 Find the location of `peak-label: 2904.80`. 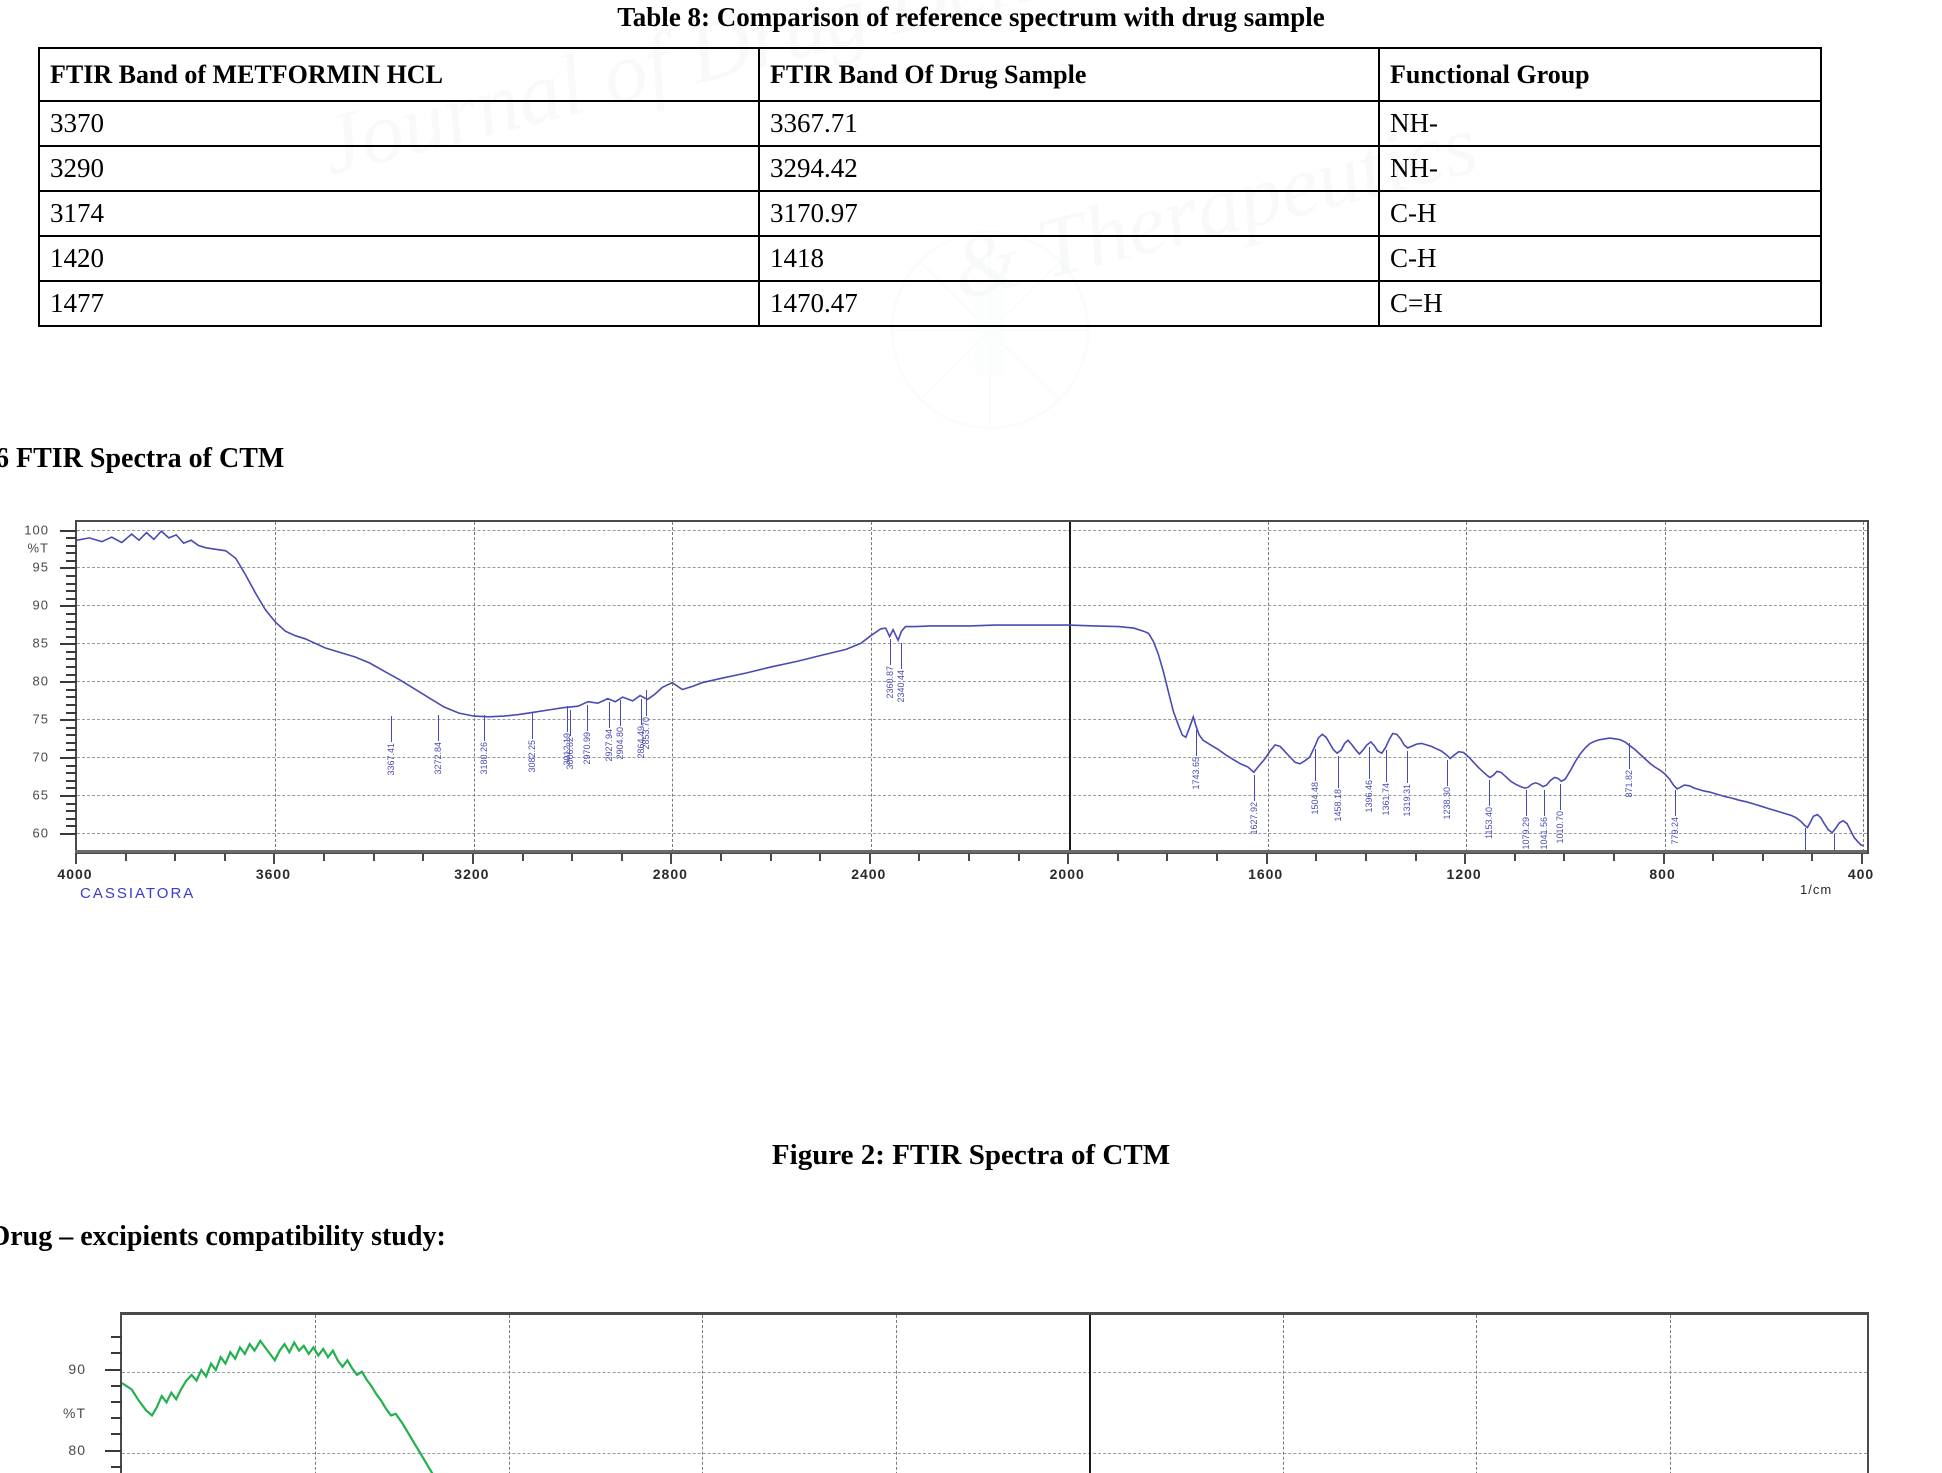

peak-label: 2904.80 is located at coordinates (620, 743).